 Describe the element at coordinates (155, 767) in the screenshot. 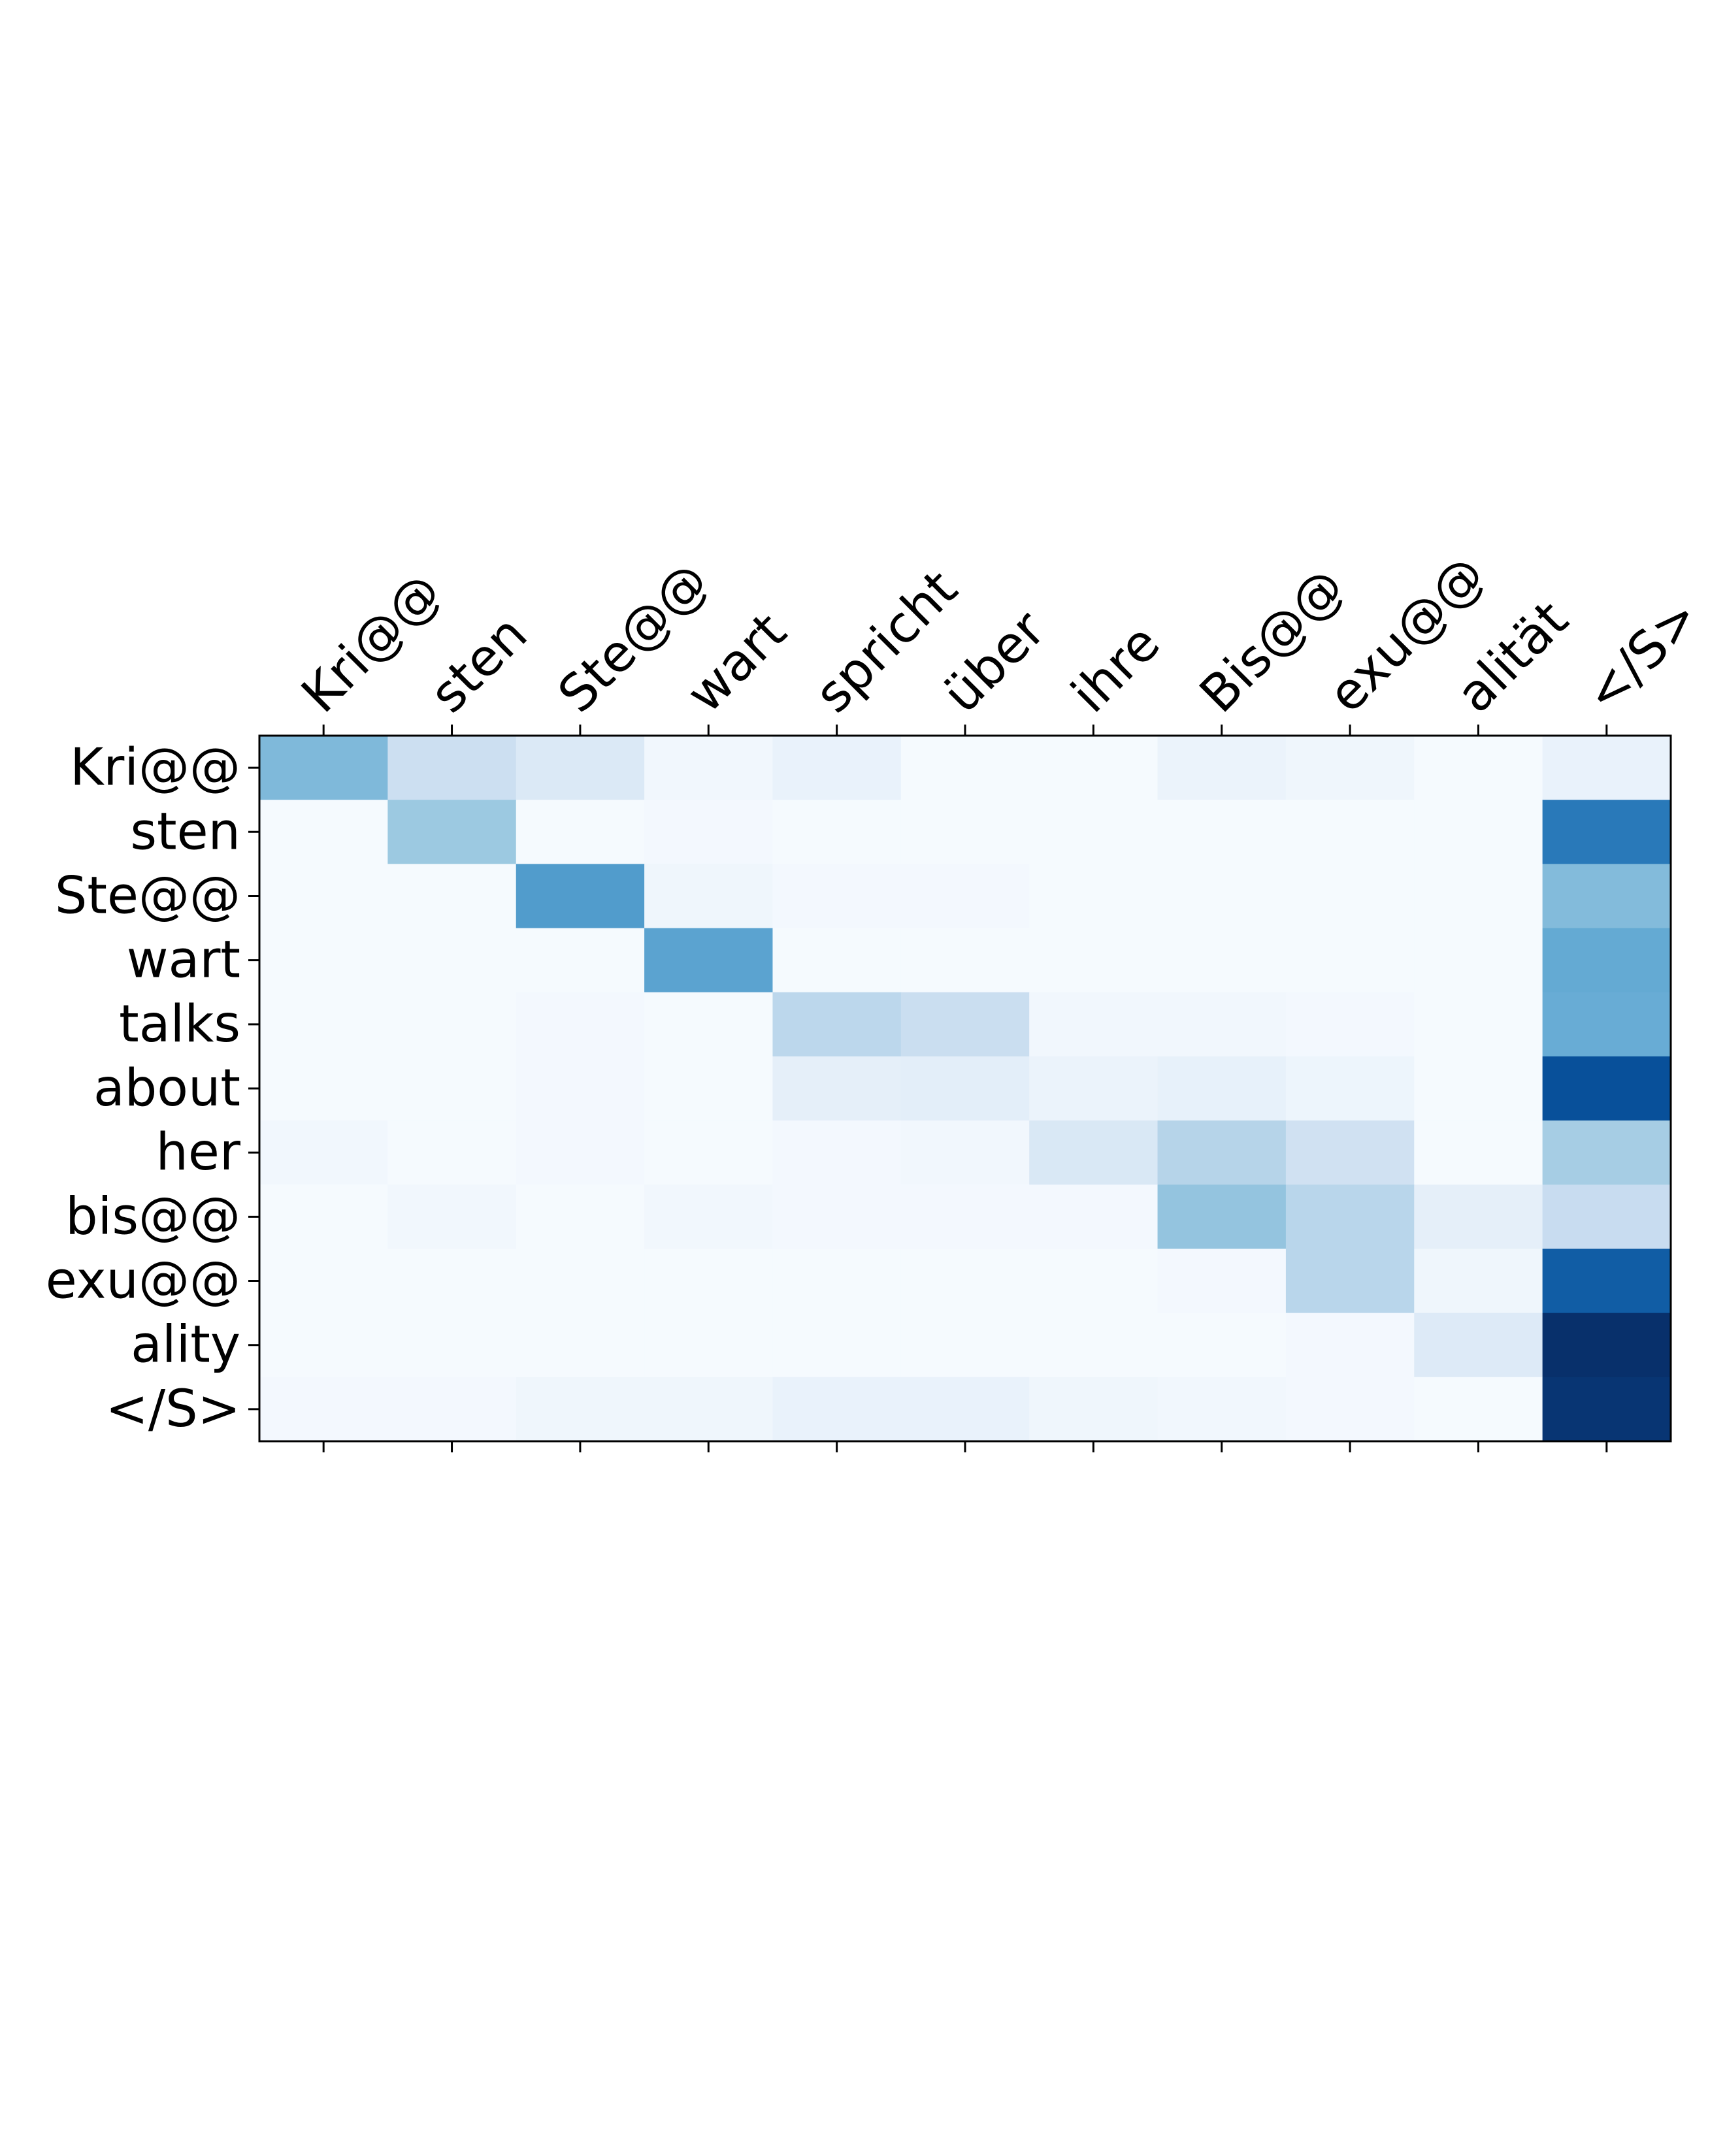

I see `y-tick-label: Kri@@` at that location.